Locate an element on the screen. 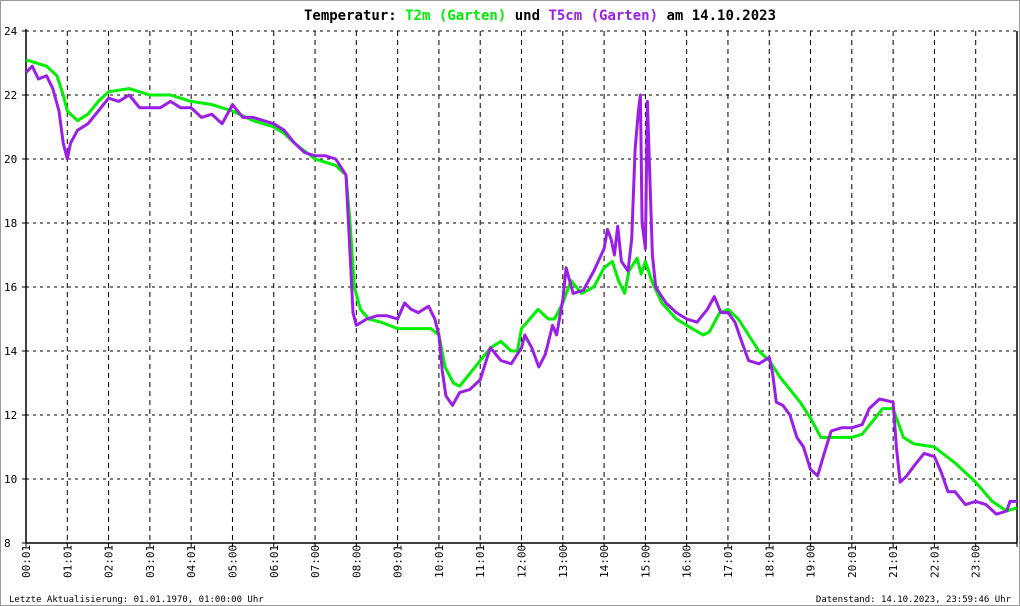 This screenshot has height=606, width=1020. title-part: und is located at coordinates (527, 16).